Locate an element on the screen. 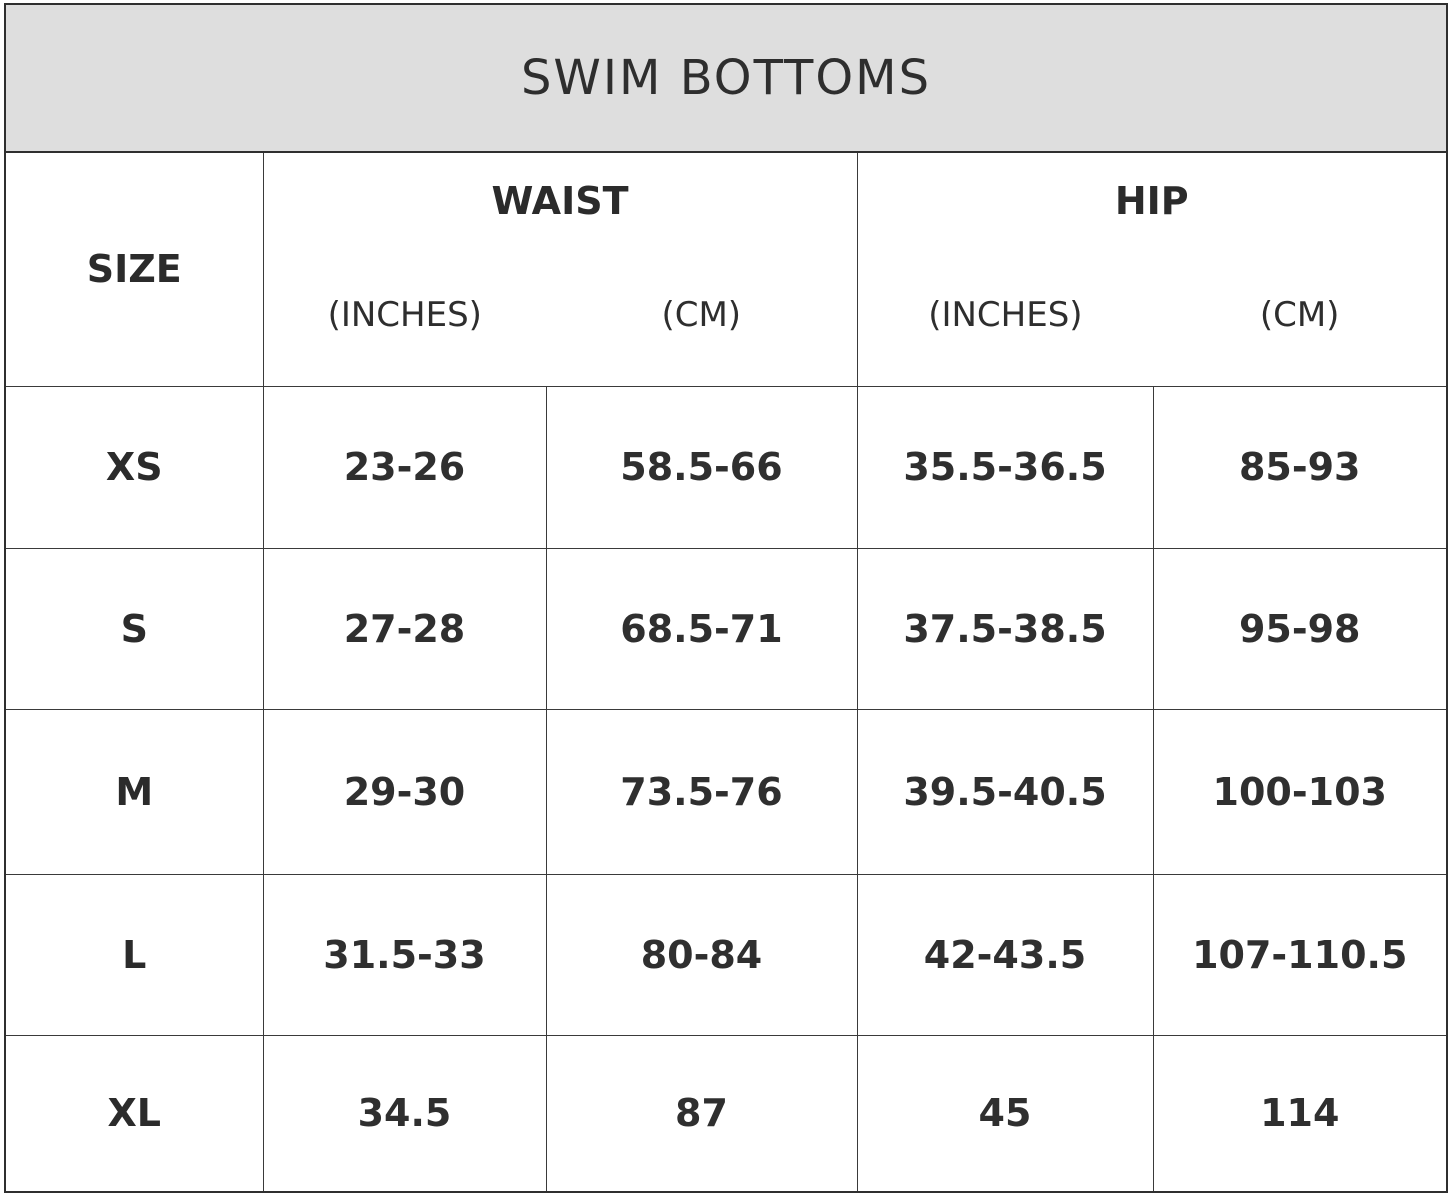  table-row: M 29-30 73.5-76 39.5-40.5 100-103 is located at coordinates (726, 791).